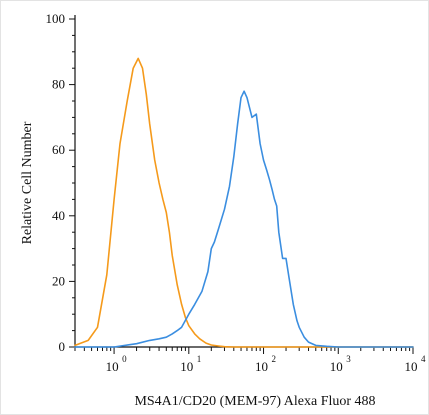 Image resolution: width=429 pixels, height=415 pixels. What do you see at coordinates (124, 359) in the screenshot?
I see `x-tick-exponent: 0` at bounding box center [124, 359].